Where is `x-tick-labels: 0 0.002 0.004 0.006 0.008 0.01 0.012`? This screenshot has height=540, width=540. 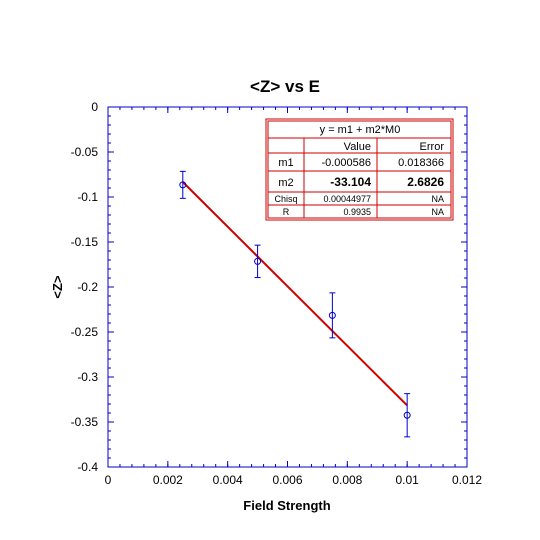 x-tick-labels: 0 0.002 0.004 0.006 0.008 0.01 0.012 is located at coordinates (294, 480).